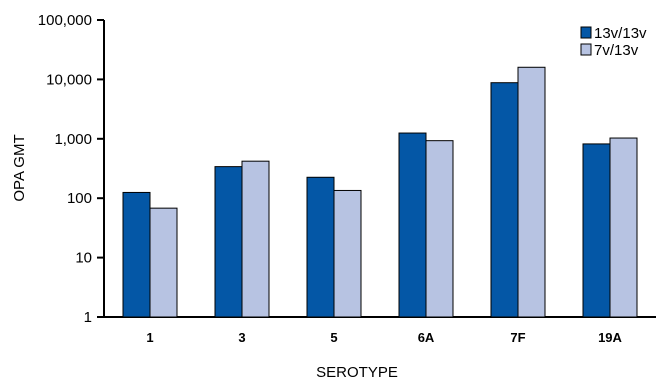  Describe the element at coordinates (504, 200) in the screenshot. I see `bar-13v-13v-7f` at that location.